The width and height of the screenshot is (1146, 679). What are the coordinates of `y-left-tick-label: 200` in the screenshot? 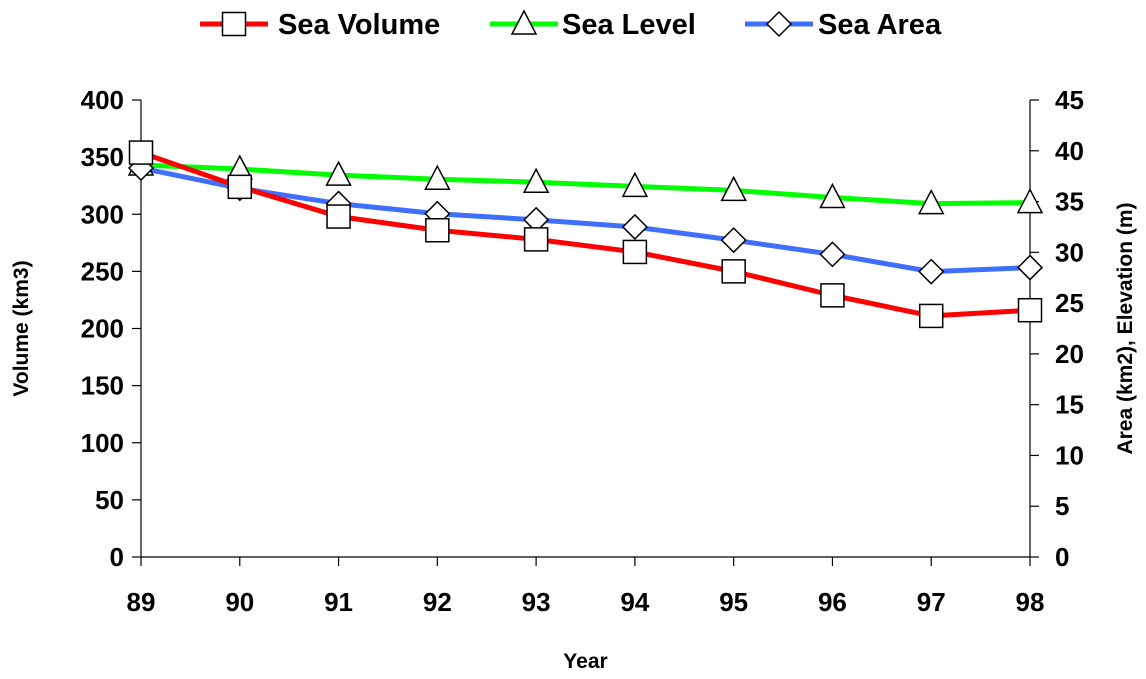 It's located at (102, 329).